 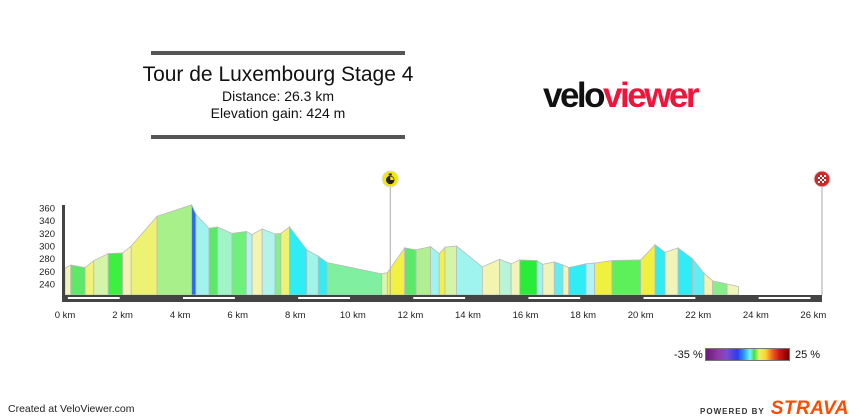 I want to click on svg-text: 10 km, so click(x=353, y=315).